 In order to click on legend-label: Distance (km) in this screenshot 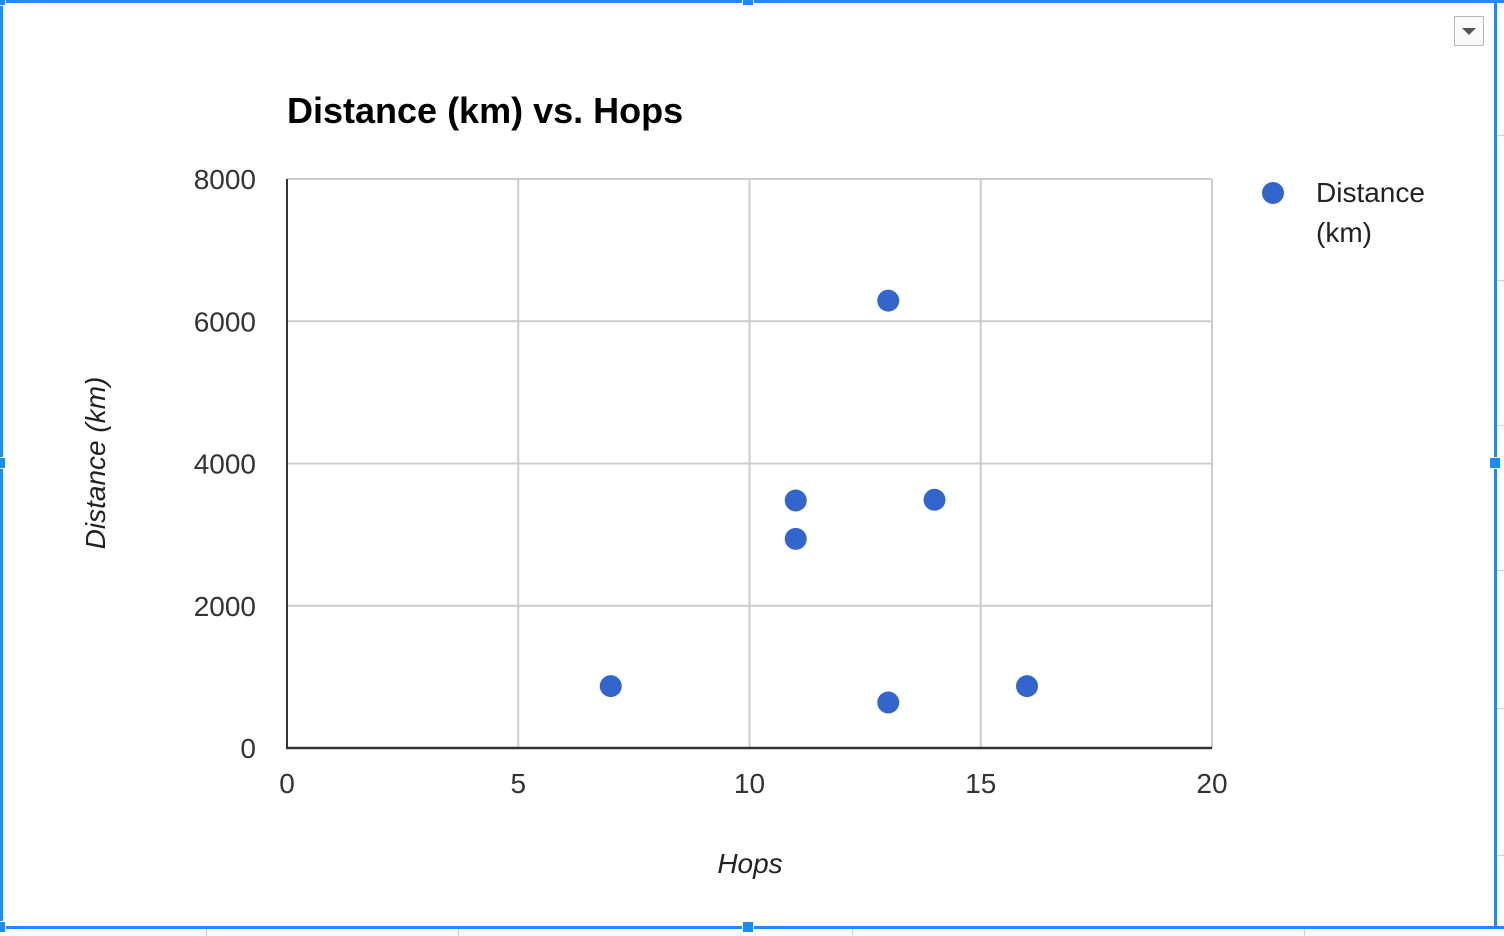, I will do `click(1374, 212)`.